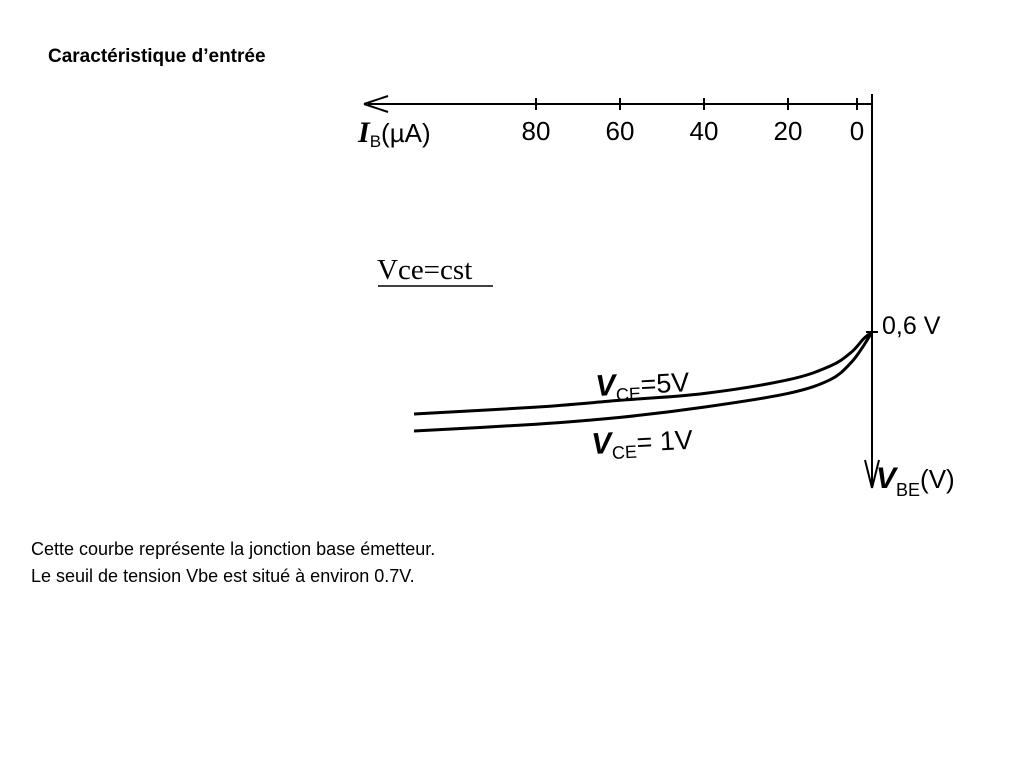  I want to click on vbe-axis-arrowhead, so click(872, 474).